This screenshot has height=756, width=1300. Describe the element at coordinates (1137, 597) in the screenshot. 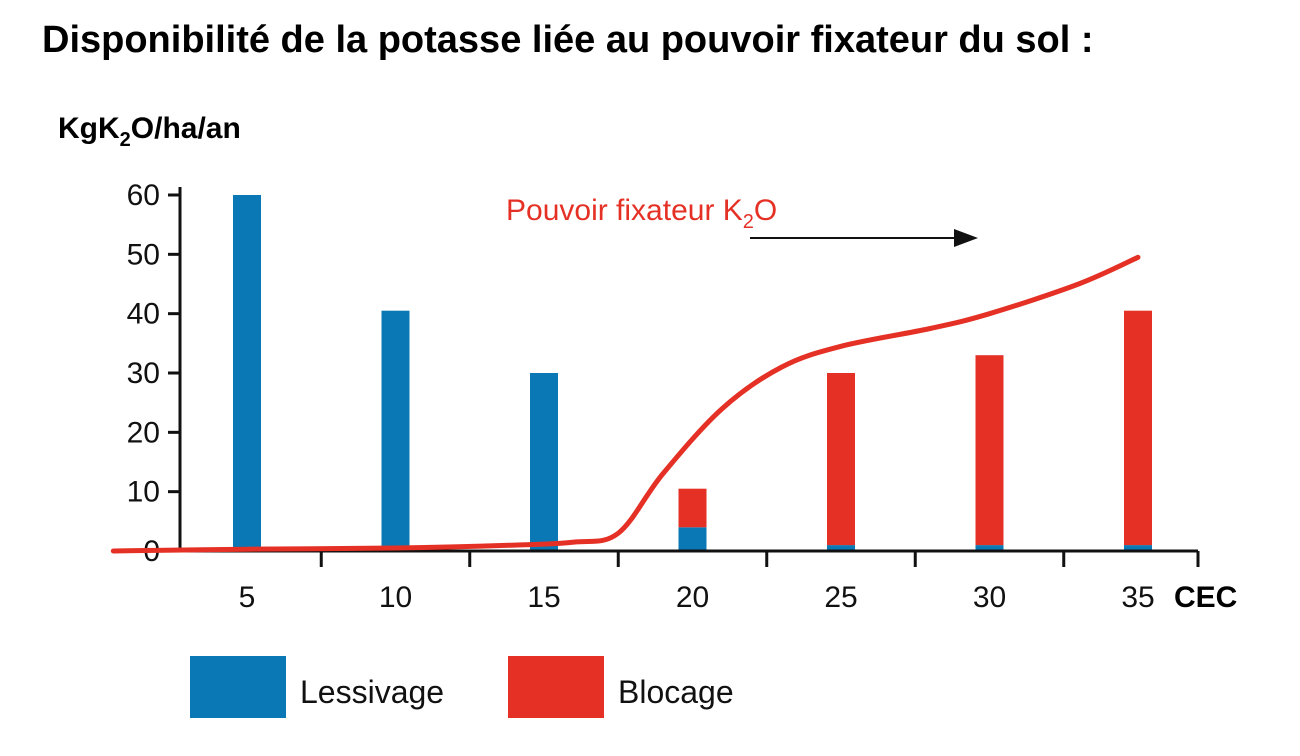

I see `x-tick-label: 35` at that location.